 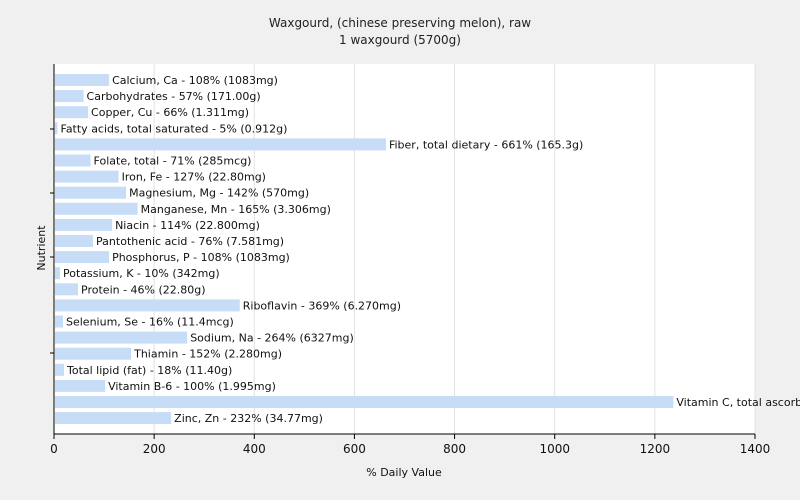 I want to click on bar-label: Potassium, K - 10% (342mg), so click(x=141, y=273).